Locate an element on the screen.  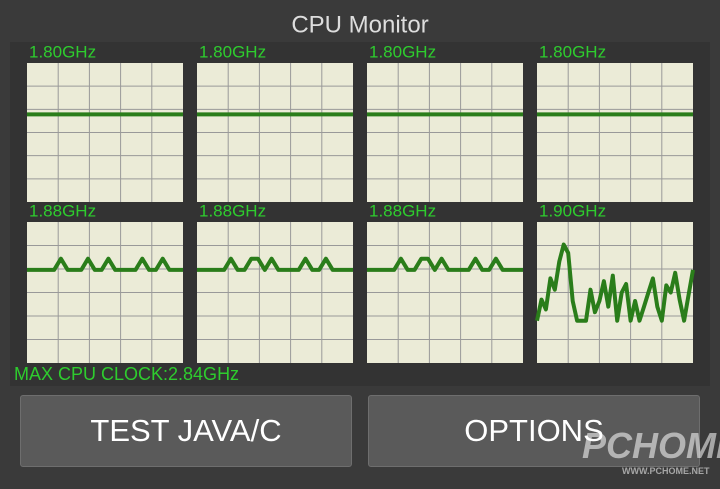
watermark-url: WWW.PCHOME.NET is located at coordinates (666, 471).